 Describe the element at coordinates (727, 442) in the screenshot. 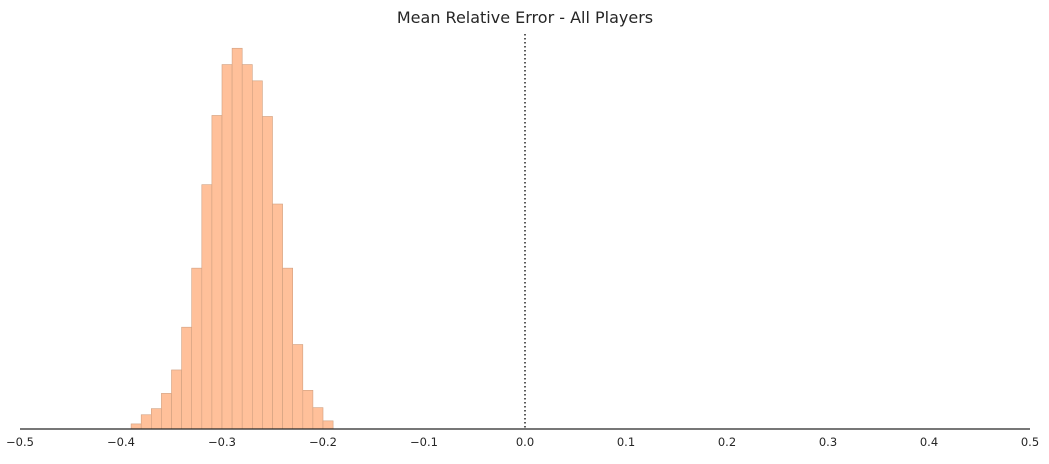

I see `x-tick-label: 0.2` at that location.